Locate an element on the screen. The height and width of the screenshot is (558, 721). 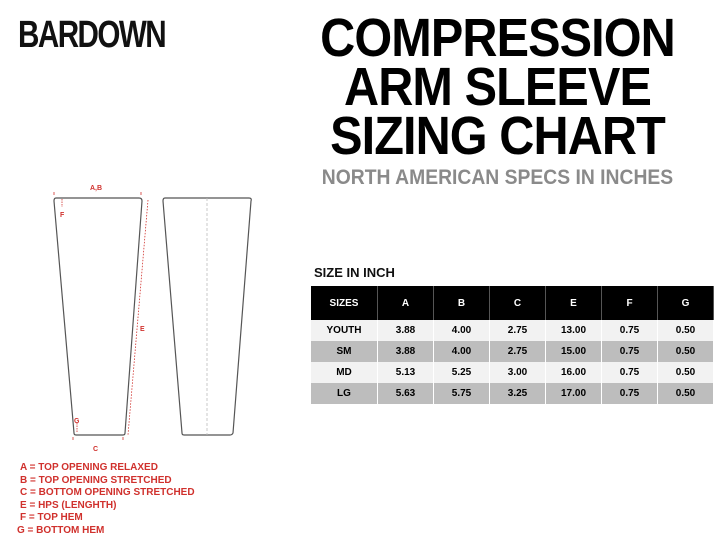
table-row: MD 5.13 5.25 3.00 16.00 0.75 0.50 is located at coordinates (512, 372).